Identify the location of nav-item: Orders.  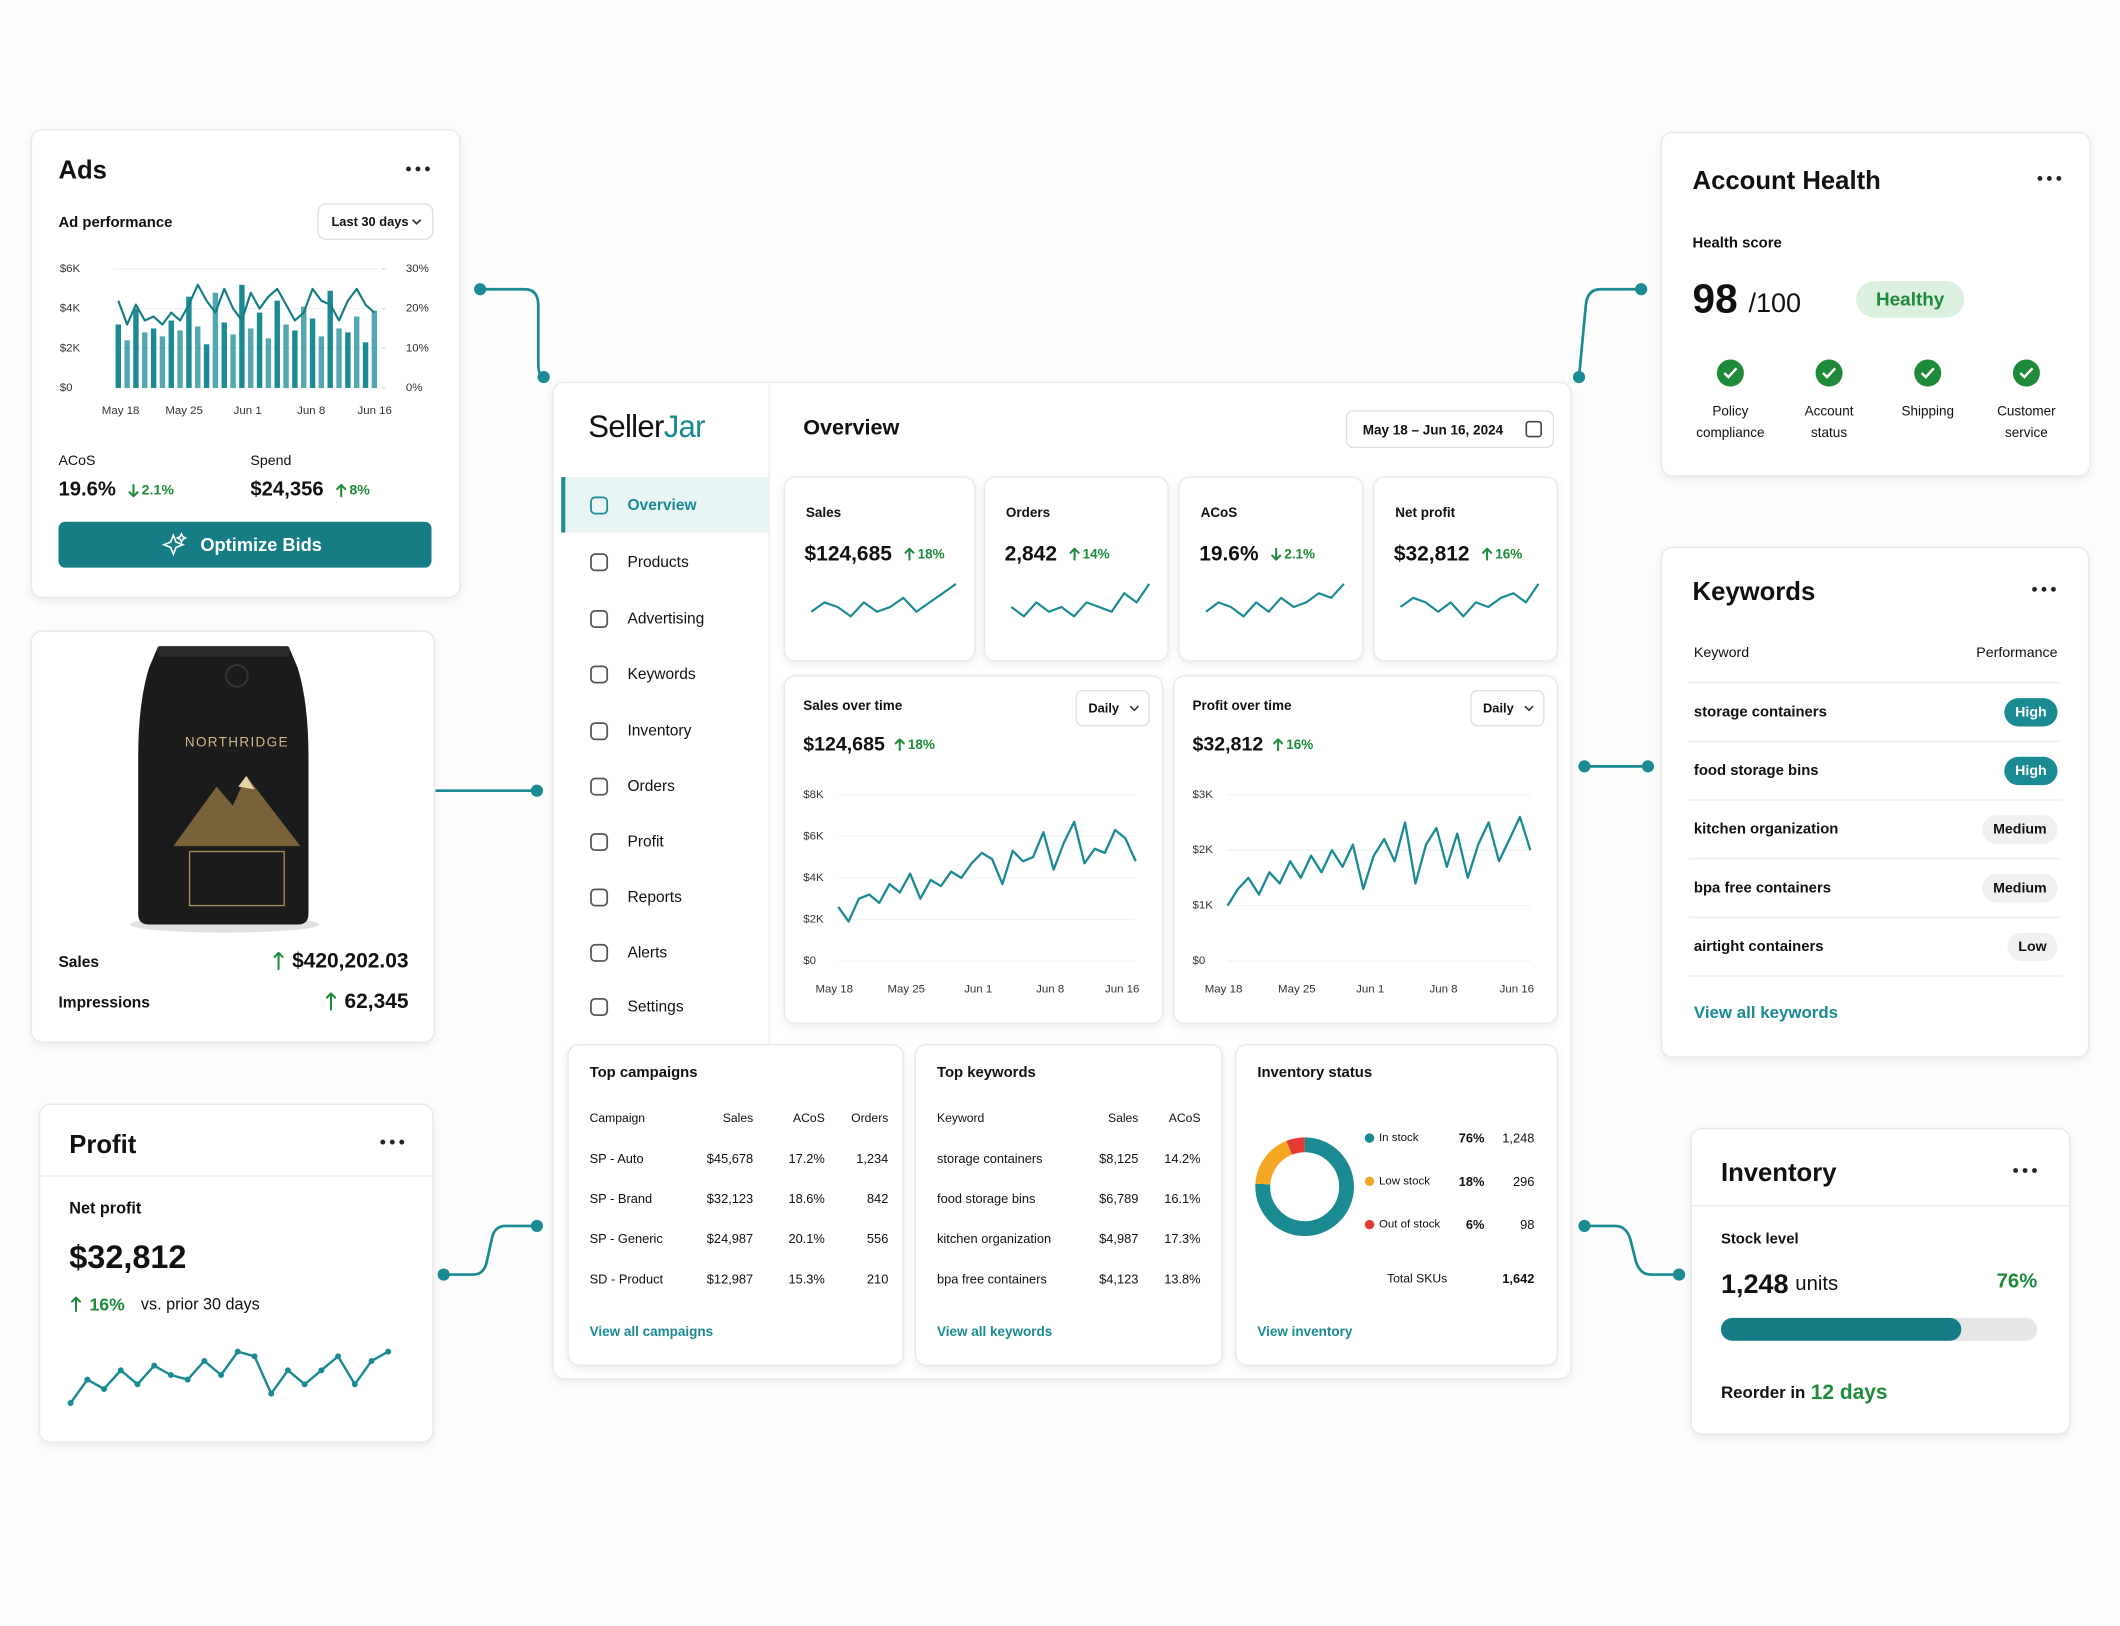
(651, 786).